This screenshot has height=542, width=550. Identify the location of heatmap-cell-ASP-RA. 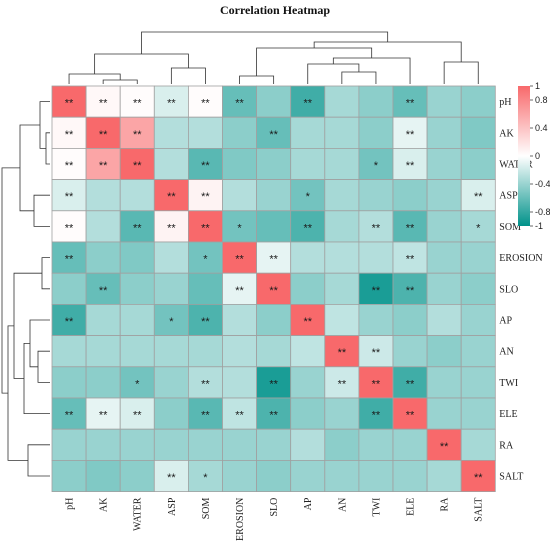
(444, 195).